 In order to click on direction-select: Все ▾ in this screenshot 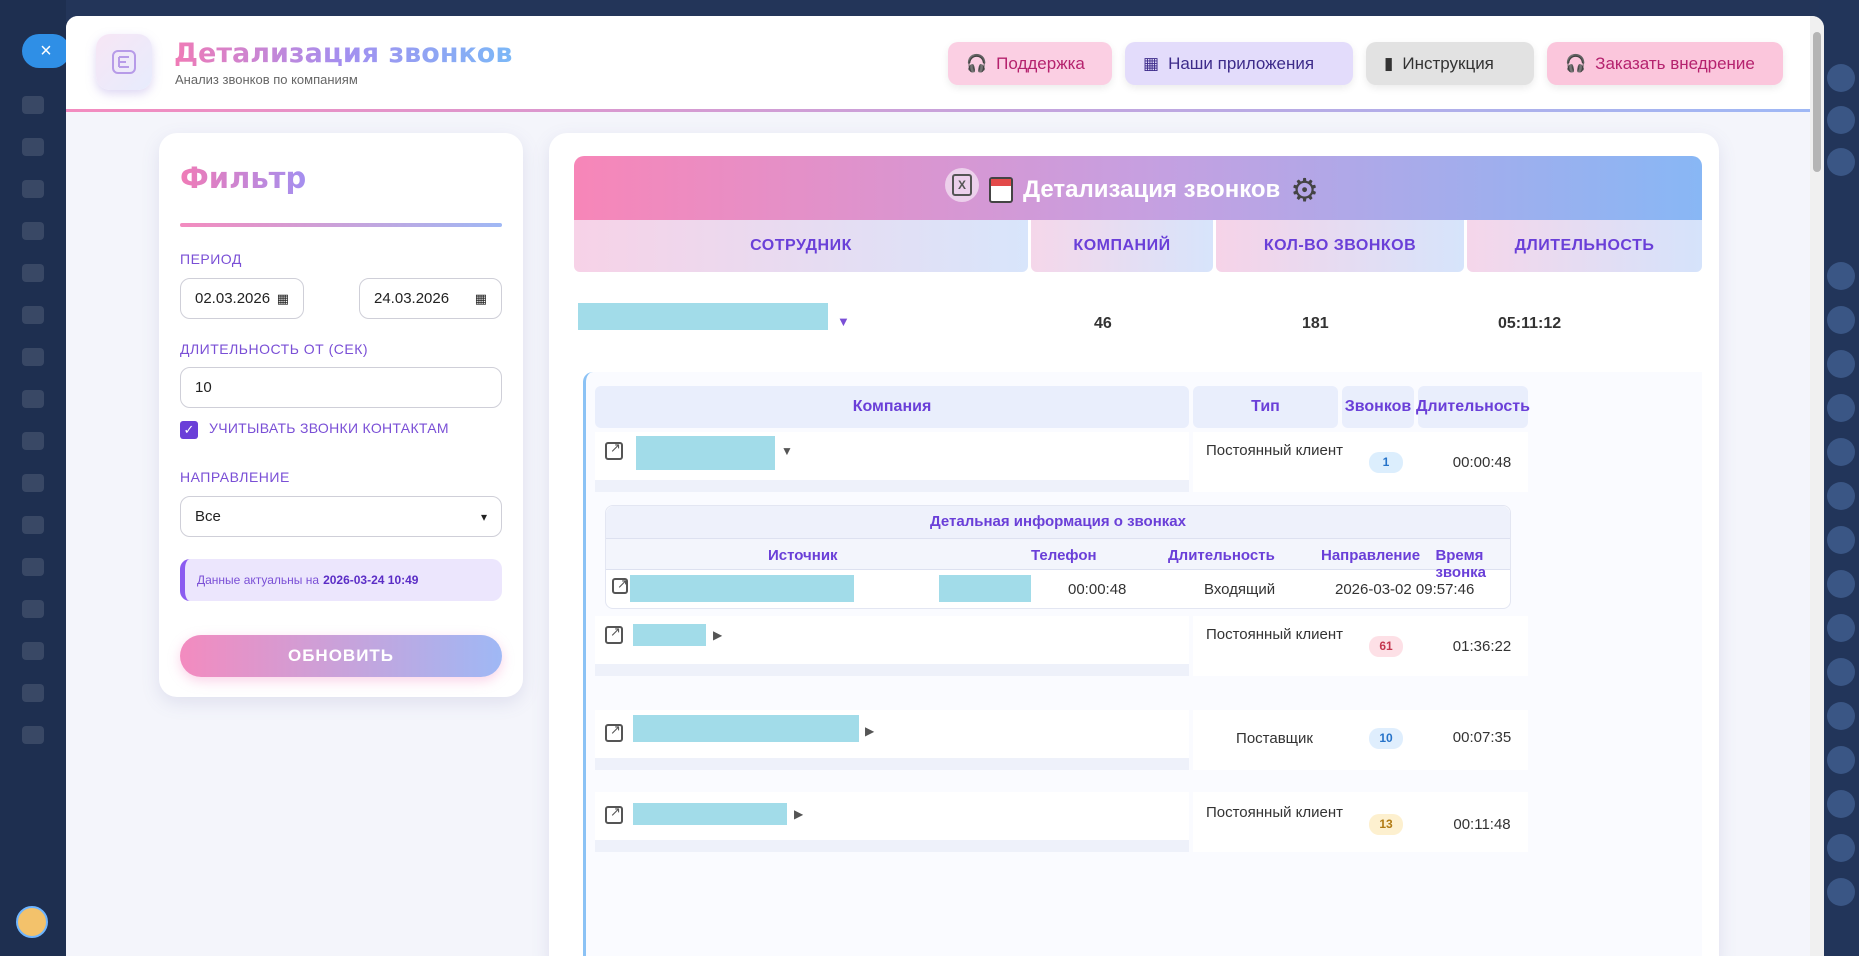, I will do `click(341, 516)`.